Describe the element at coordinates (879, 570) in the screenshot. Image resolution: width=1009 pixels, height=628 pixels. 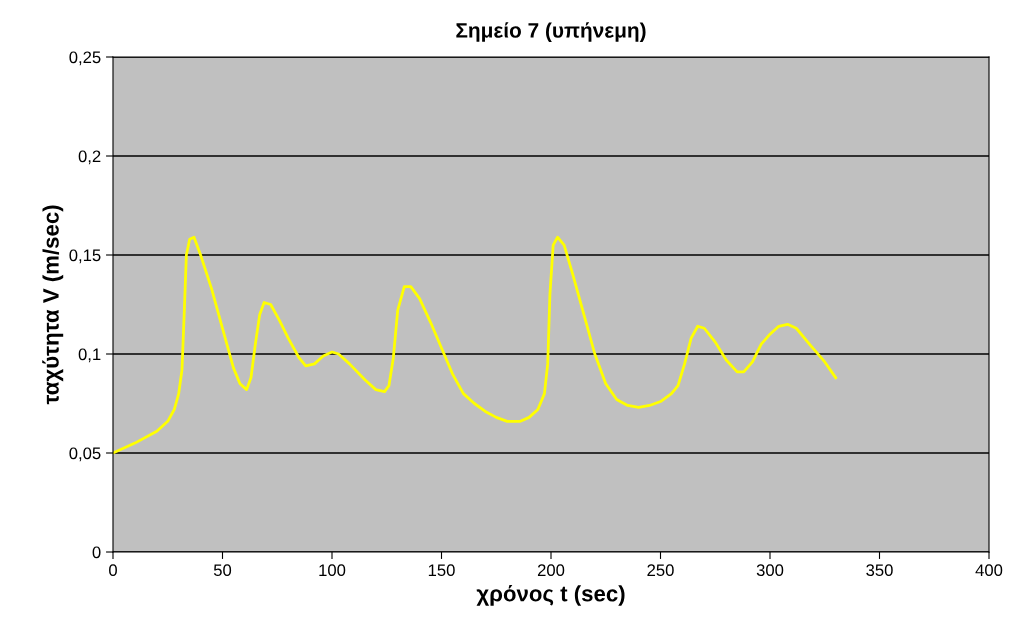
I see `x-tick-label: 350` at that location.